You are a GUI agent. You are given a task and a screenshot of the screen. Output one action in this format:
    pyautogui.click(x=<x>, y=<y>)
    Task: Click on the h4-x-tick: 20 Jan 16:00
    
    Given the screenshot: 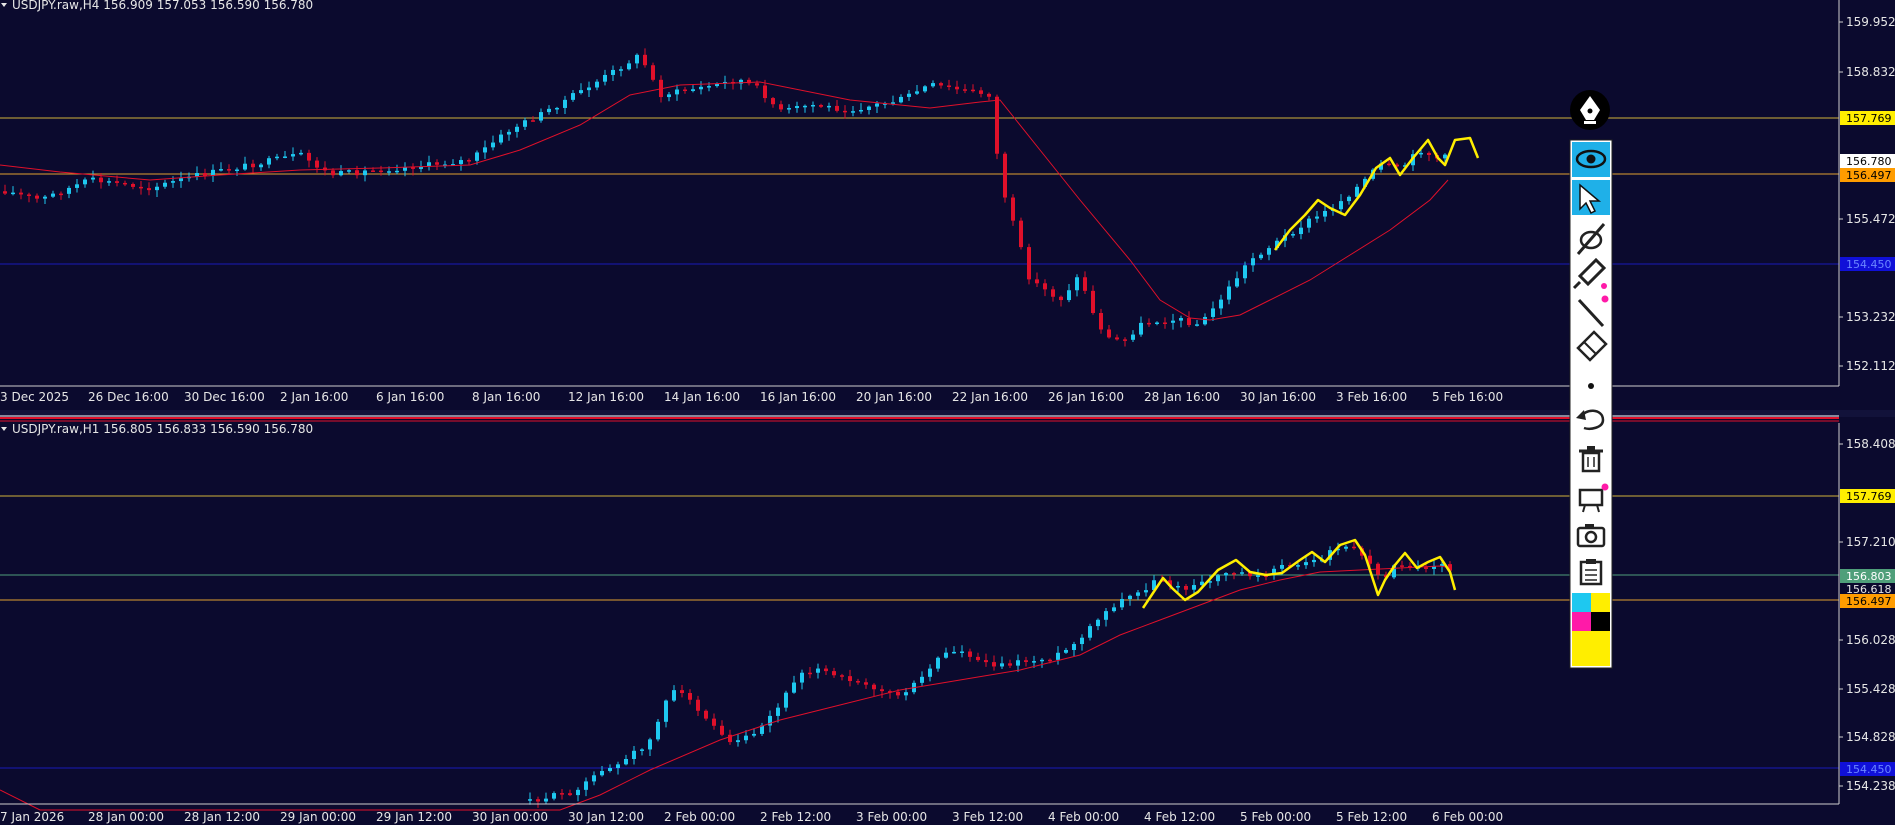 What is the action you would take?
    pyautogui.click(x=894, y=397)
    